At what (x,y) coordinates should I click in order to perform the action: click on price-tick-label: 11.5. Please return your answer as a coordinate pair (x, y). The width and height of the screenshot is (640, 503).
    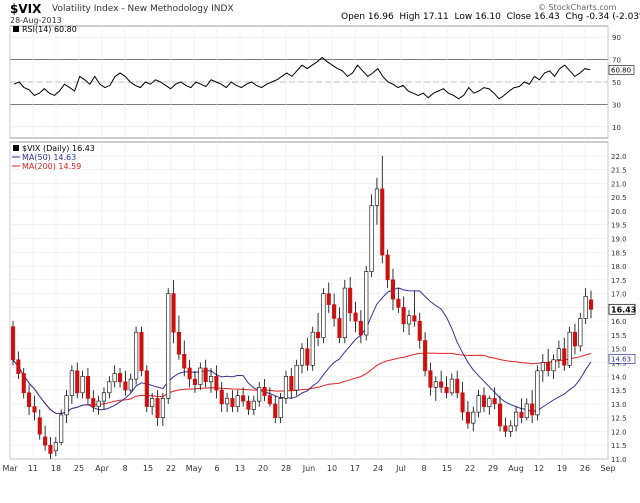
    Looking at the image, I should click on (619, 446).